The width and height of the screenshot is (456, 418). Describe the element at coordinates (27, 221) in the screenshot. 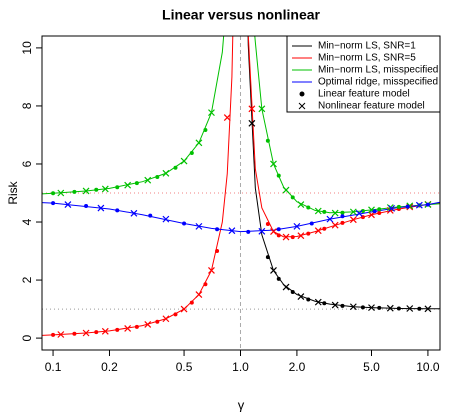

I see `y-tick-label: 4` at that location.